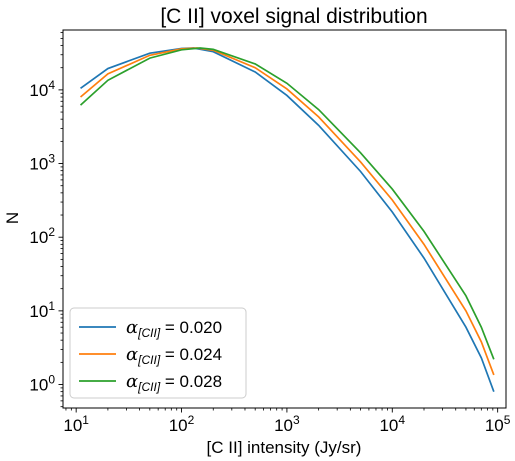  I want to click on x-tick-label: 10², so click(182, 424).